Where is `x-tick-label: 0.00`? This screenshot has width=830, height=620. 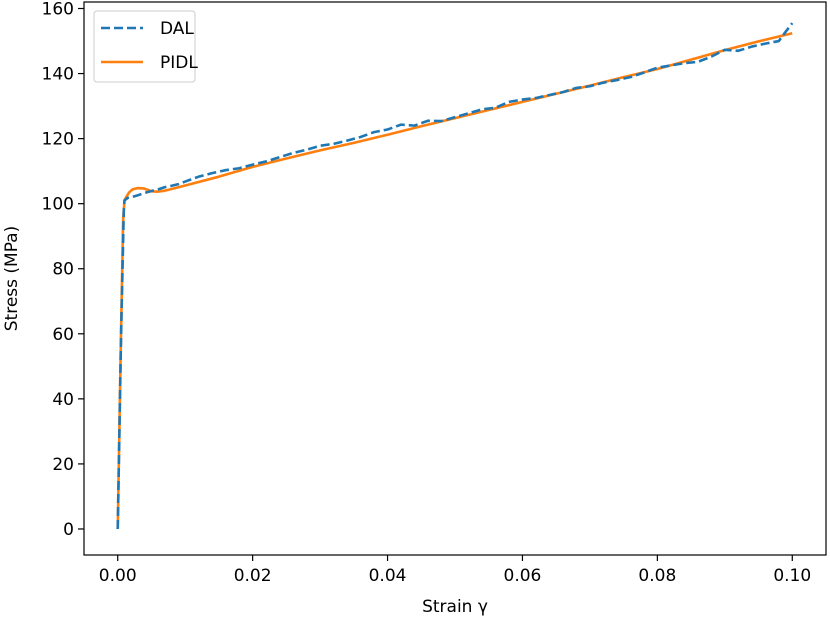 x-tick-label: 0.00 is located at coordinates (118, 576).